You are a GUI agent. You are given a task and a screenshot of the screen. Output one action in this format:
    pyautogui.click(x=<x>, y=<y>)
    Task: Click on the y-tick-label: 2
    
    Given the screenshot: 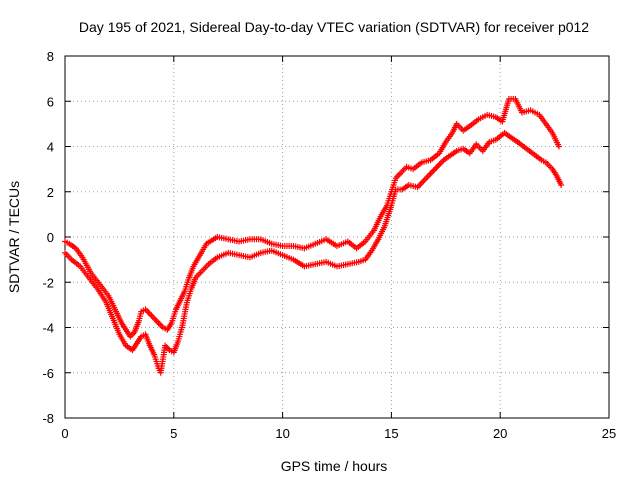 What is the action you would take?
    pyautogui.click(x=50, y=192)
    